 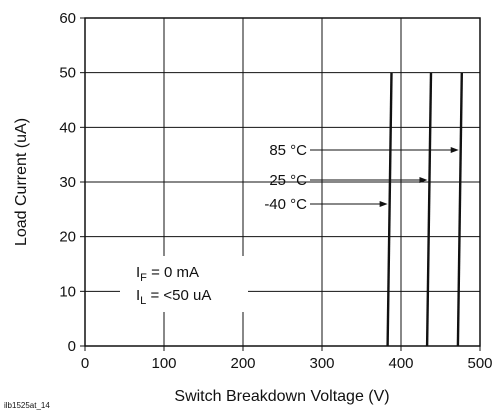 What do you see at coordinates (163, 363) in the screenshot?
I see `x-tick-label-1: 100` at bounding box center [163, 363].